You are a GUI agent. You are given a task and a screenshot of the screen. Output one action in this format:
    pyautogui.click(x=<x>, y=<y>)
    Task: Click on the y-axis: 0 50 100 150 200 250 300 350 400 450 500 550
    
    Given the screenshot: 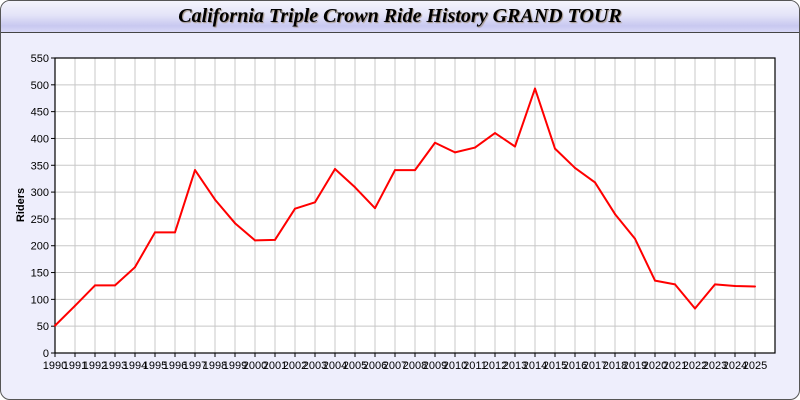 What is the action you would take?
    pyautogui.click(x=43, y=206)
    